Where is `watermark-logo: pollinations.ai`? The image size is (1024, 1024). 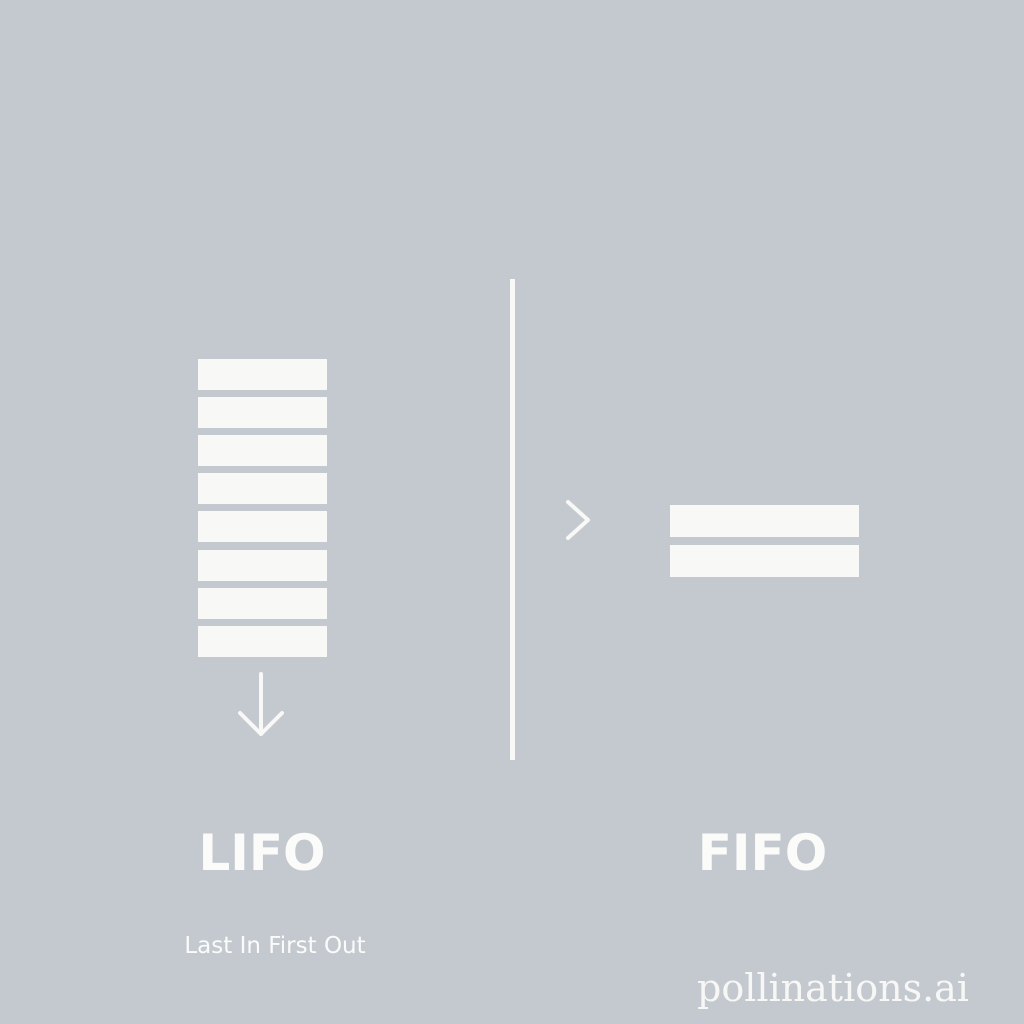 watermark-logo: pollinations.ai is located at coordinates (833, 988).